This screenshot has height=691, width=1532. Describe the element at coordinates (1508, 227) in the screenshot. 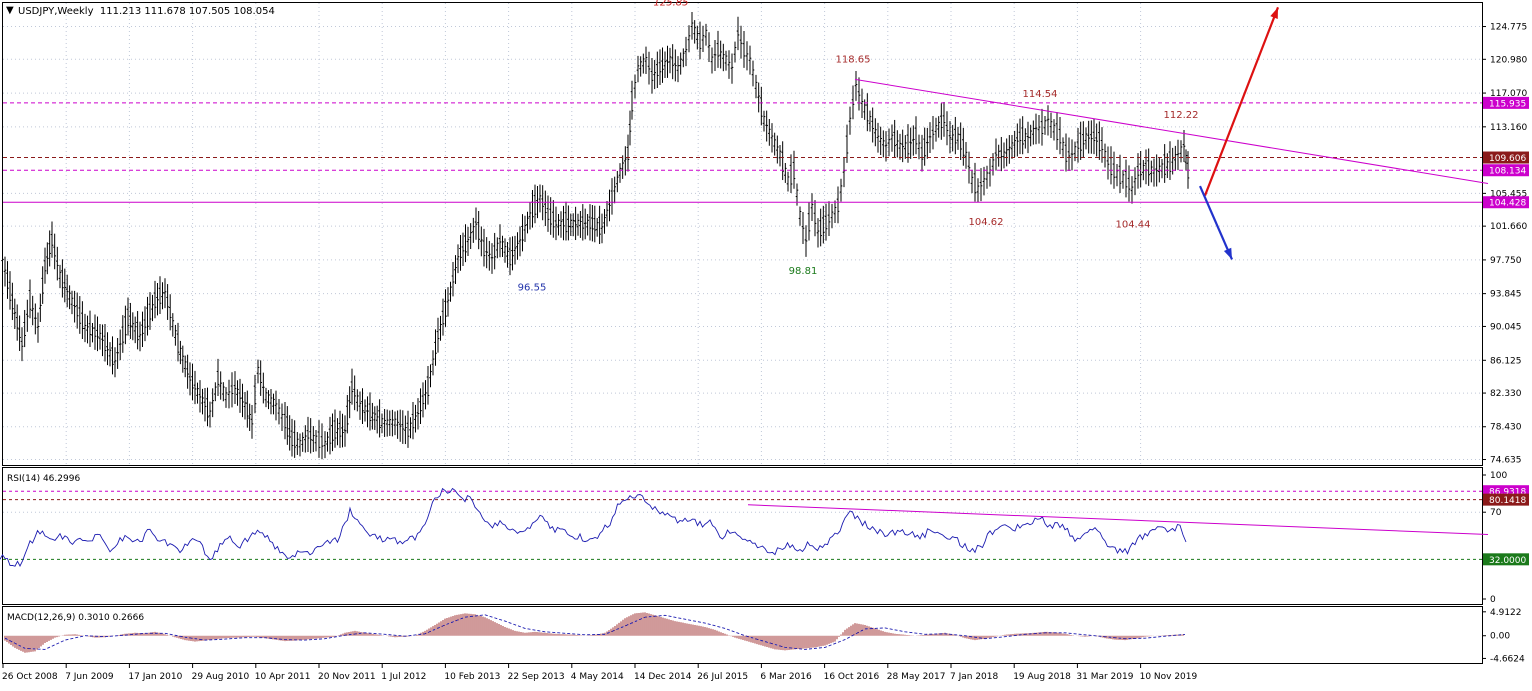

I see `price-tick-label: 101.660` at that location.